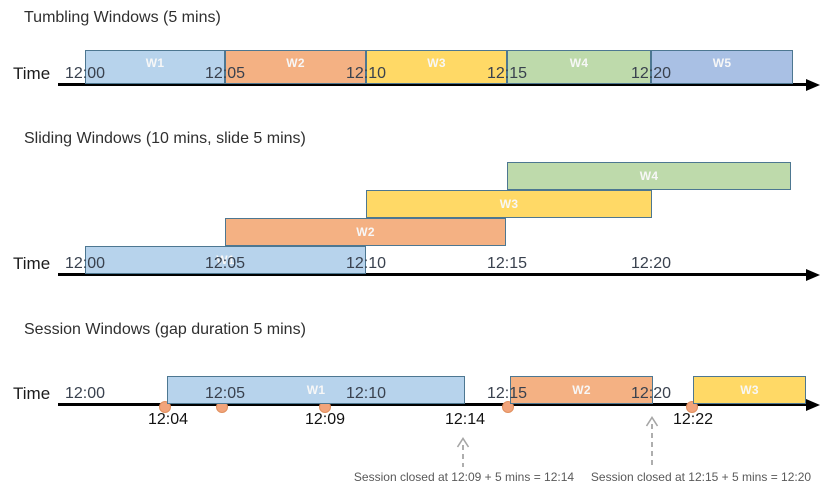 The image size is (829, 498). What do you see at coordinates (464, 477) in the screenshot?
I see `callout-text: Session closed at 12:09 + 5 mins = 12:14` at bounding box center [464, 477].